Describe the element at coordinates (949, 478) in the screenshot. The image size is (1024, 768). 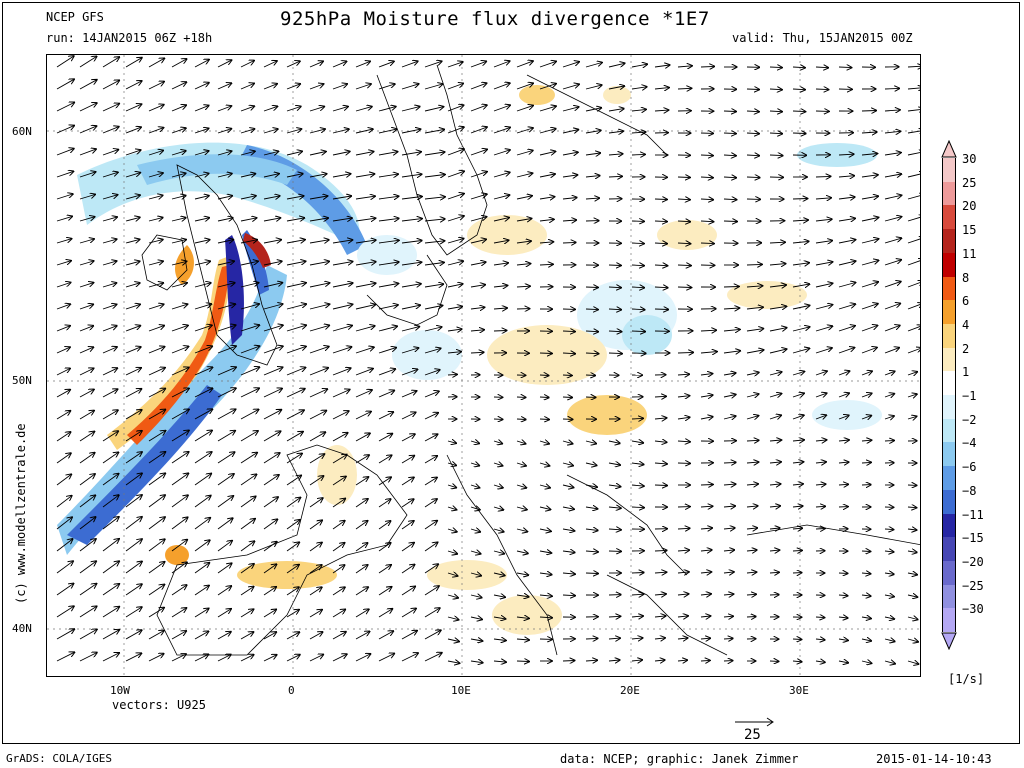
I see `colorbar-swatch` at that location.